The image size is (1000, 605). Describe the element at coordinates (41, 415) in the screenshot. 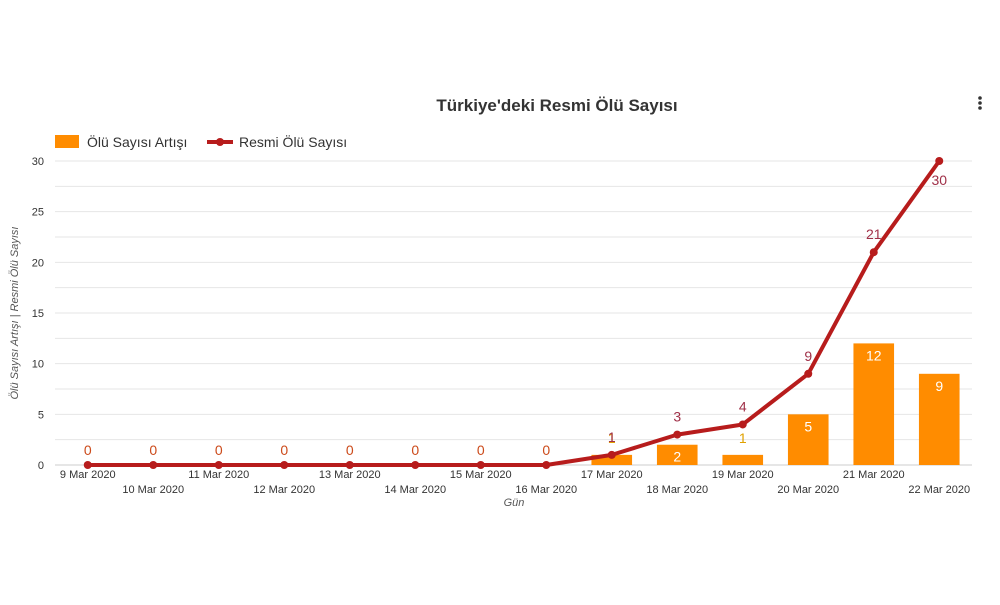

I see `y-tick-label: 5` at that location.